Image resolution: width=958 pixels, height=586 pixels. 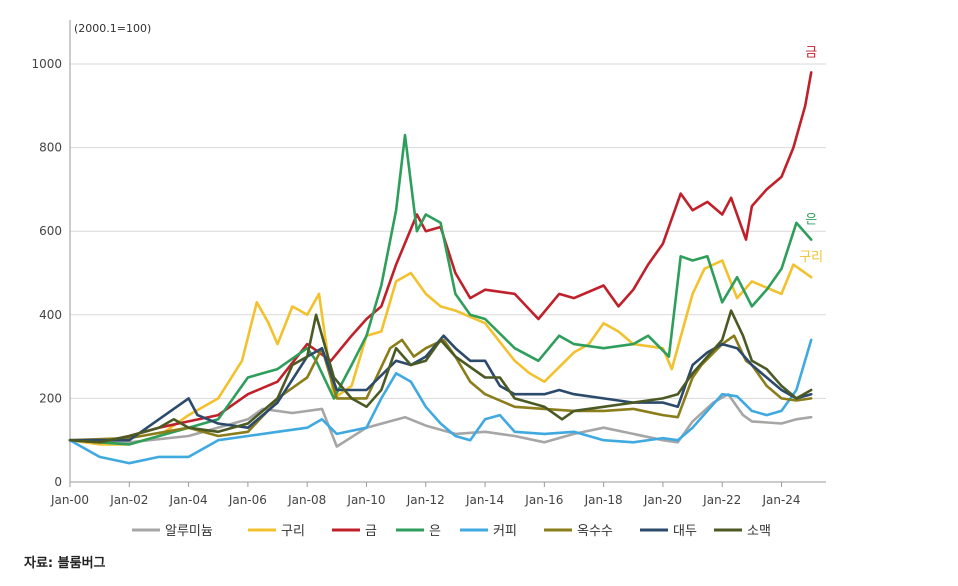 I want to click on y-tick-label: 400, so click(x=50, y=315).